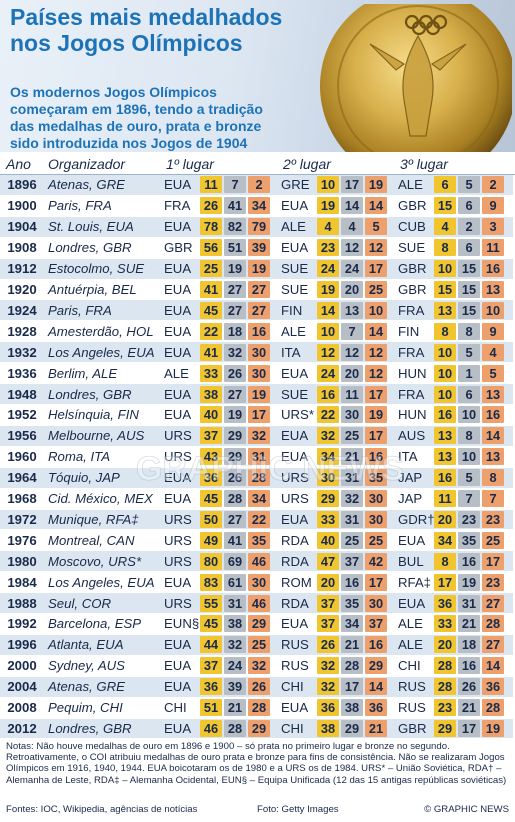 The width and height of the screenshot is (515, 822). I want to click on host-cell: Moscovo, URS*, so click(103, 561).